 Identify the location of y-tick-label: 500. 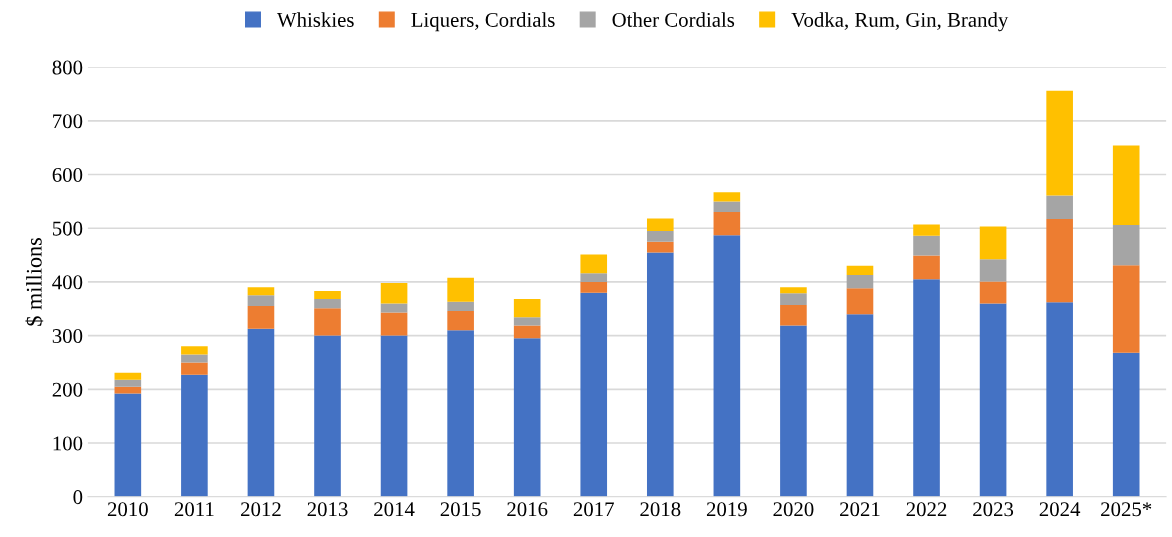
(68, 228).